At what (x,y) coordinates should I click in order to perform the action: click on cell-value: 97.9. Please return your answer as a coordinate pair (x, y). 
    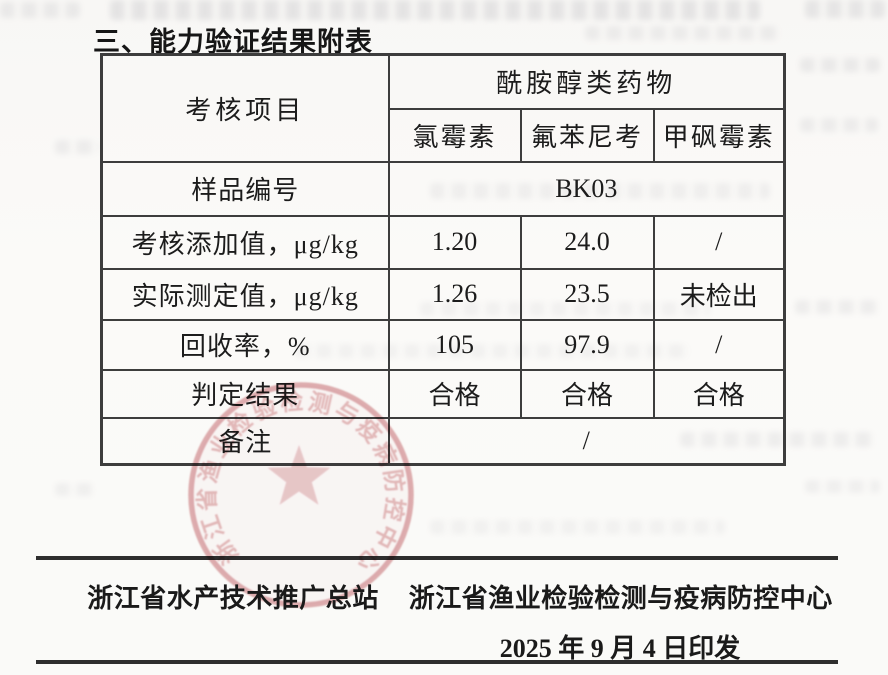
    Looking at the image, I should click on (587, 344).